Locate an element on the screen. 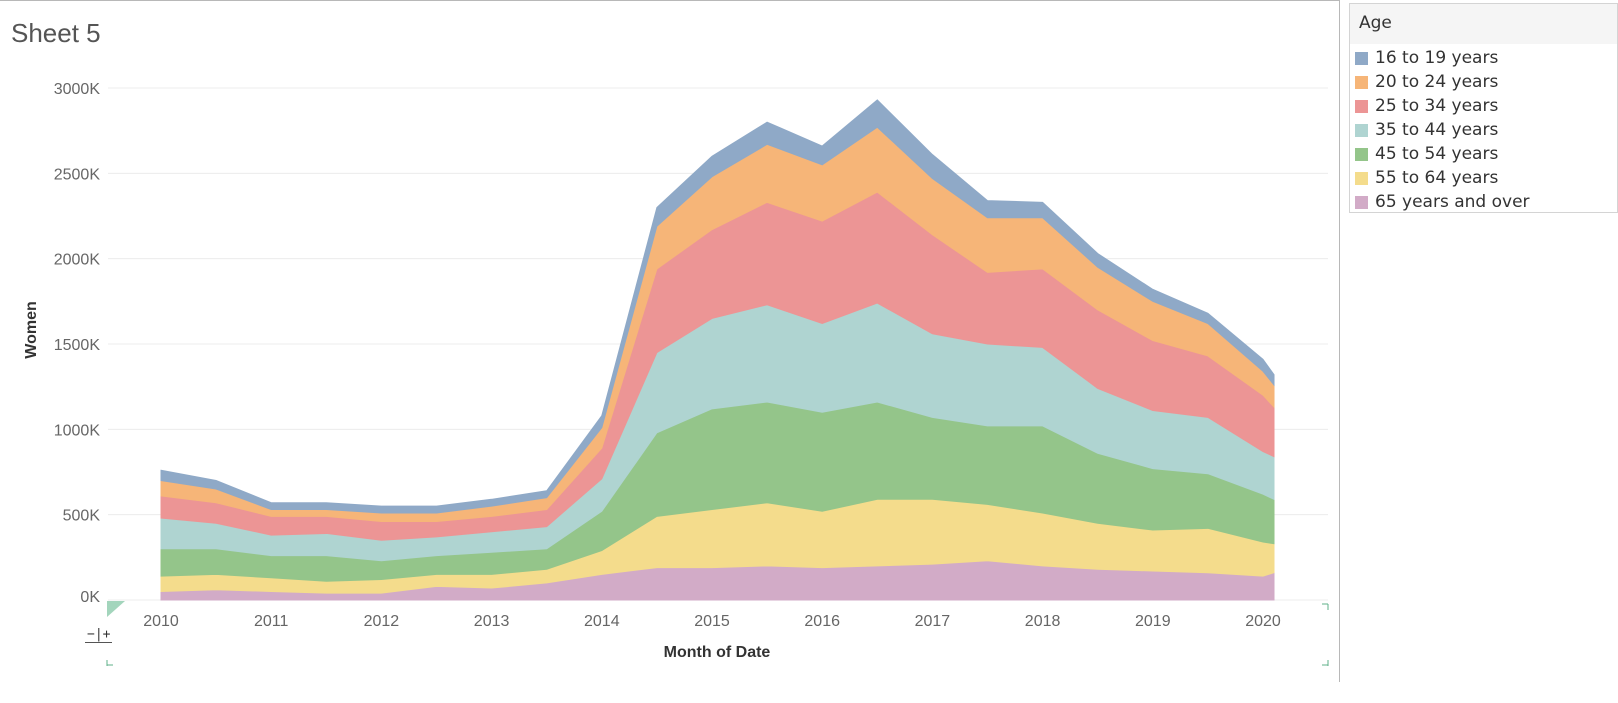 The image size is (1618, 703). zoom-out-in-icon: −|+ is located at coordinates (99, 635).